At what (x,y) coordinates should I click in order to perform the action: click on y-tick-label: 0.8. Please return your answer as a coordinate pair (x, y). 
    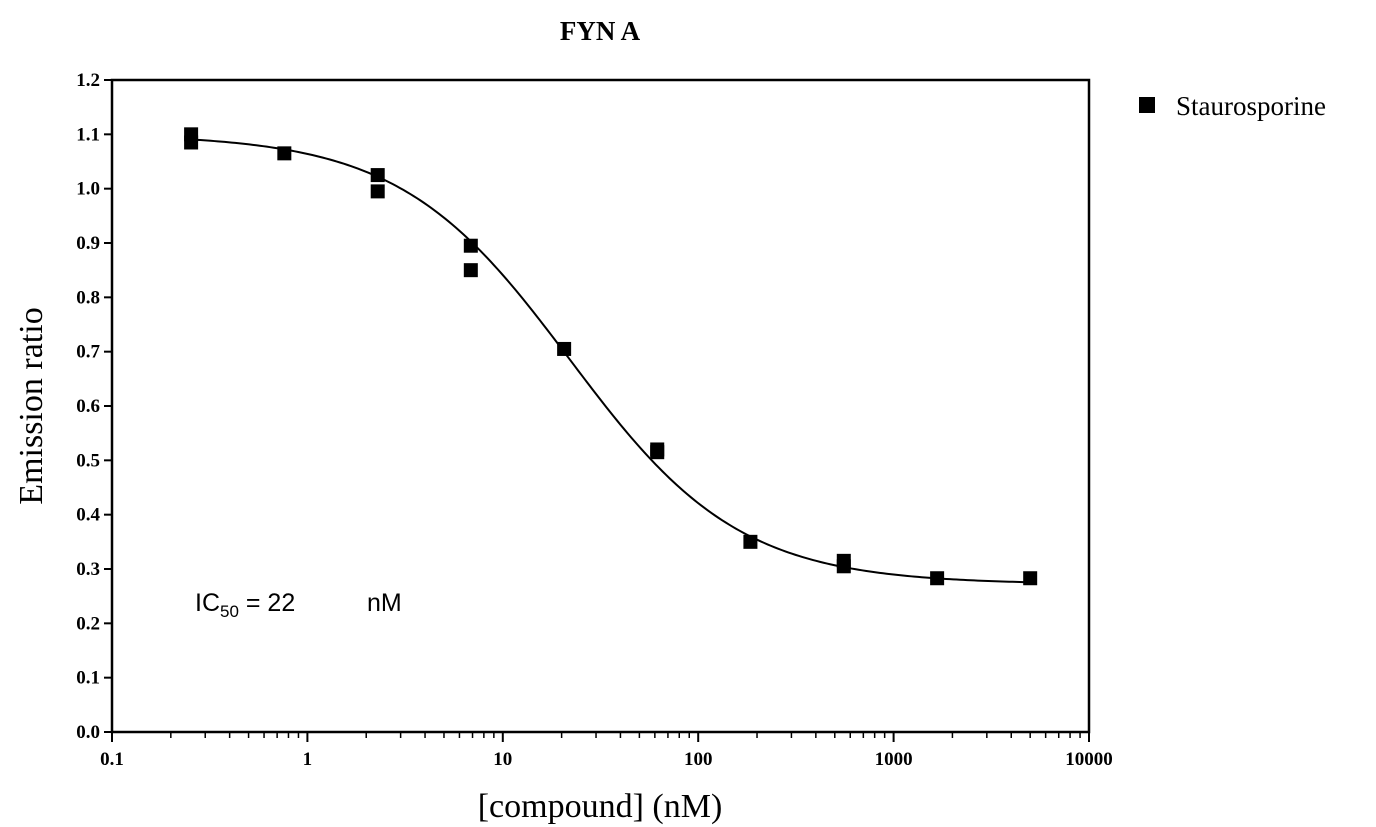
    Looking at the image, I should click on (88, 297).